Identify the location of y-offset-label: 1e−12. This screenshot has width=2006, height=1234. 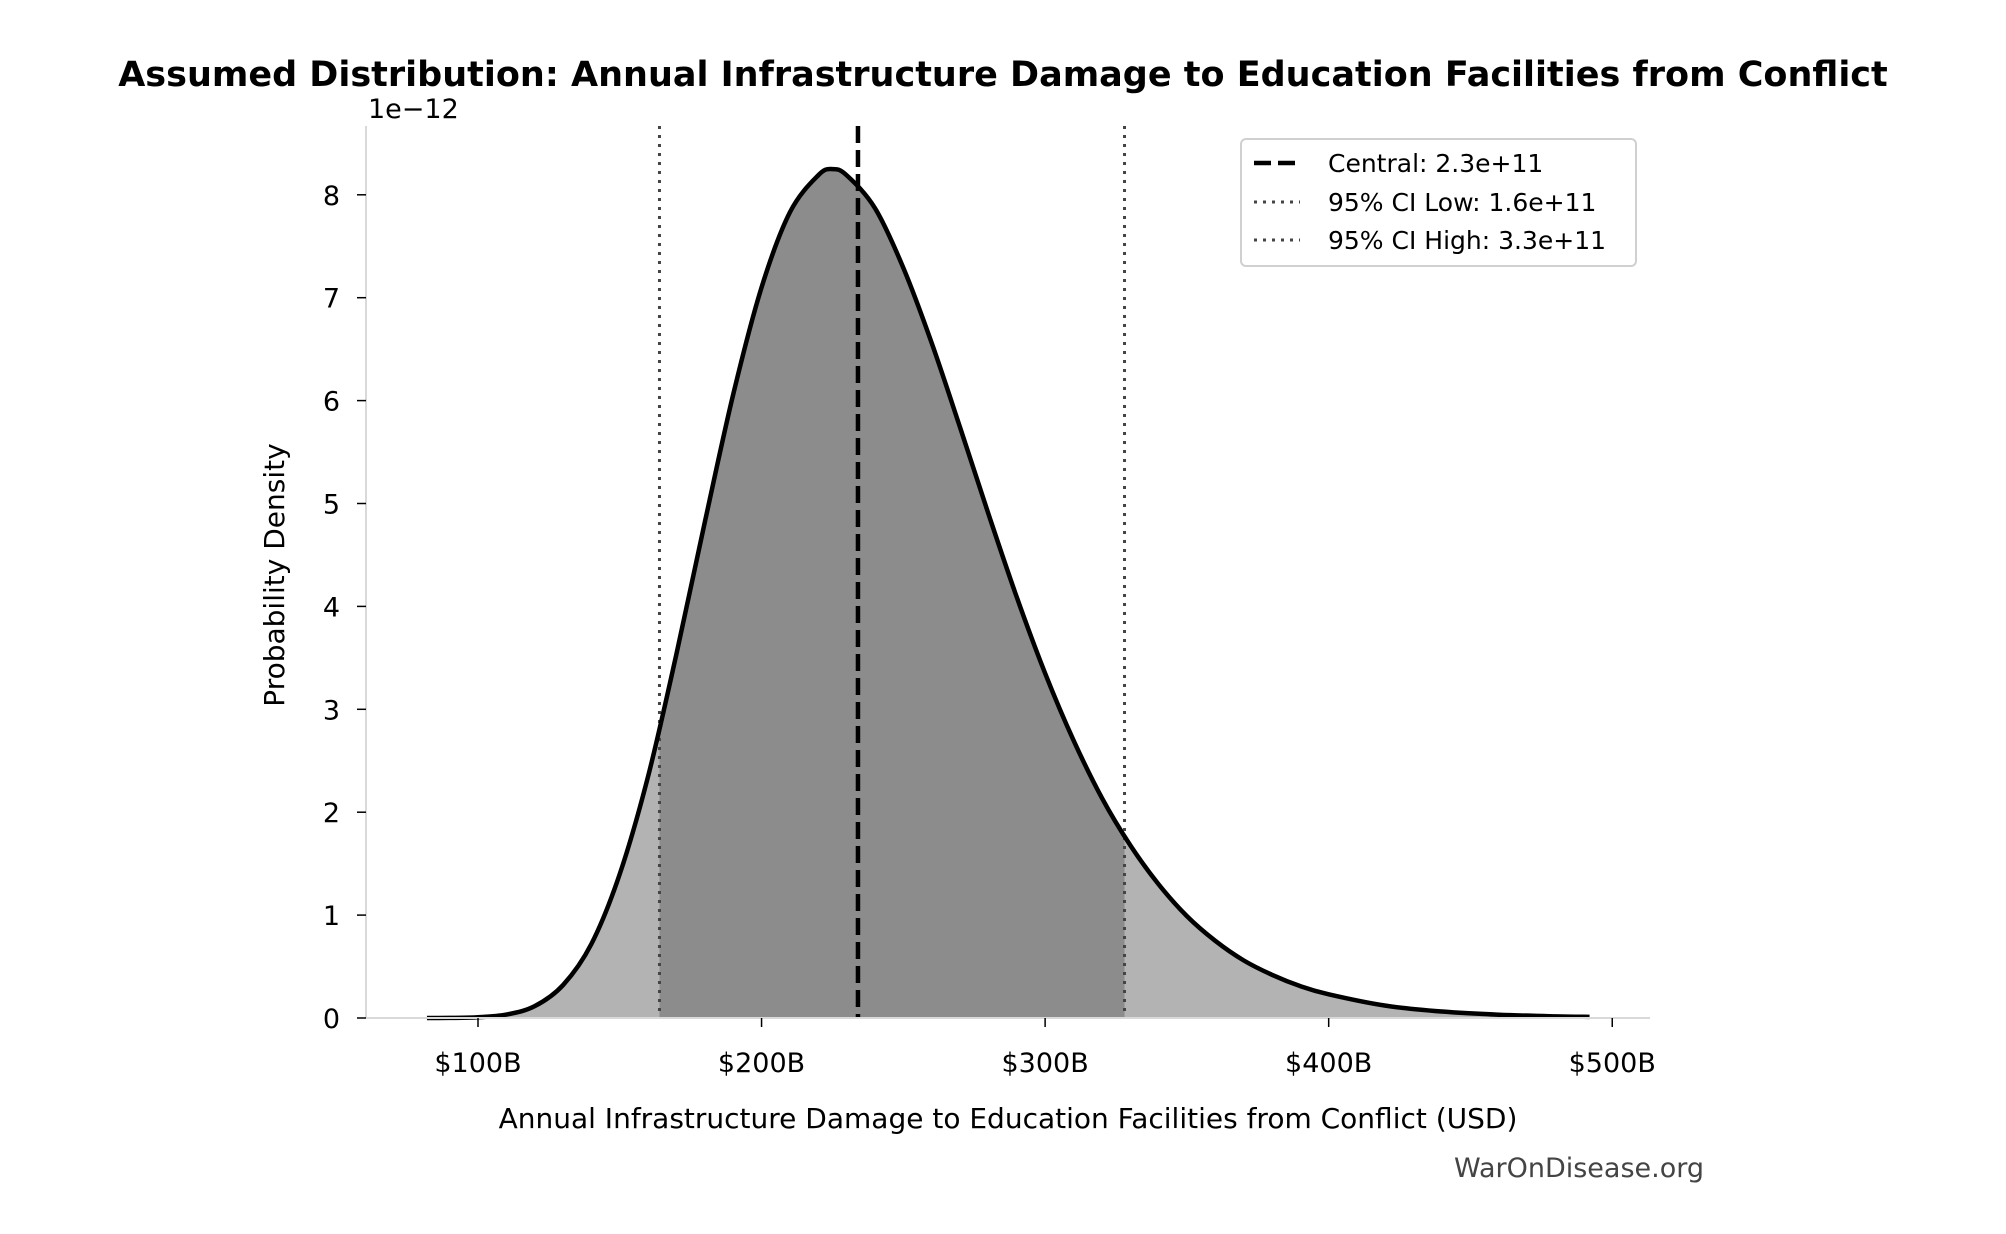
(413, 109).